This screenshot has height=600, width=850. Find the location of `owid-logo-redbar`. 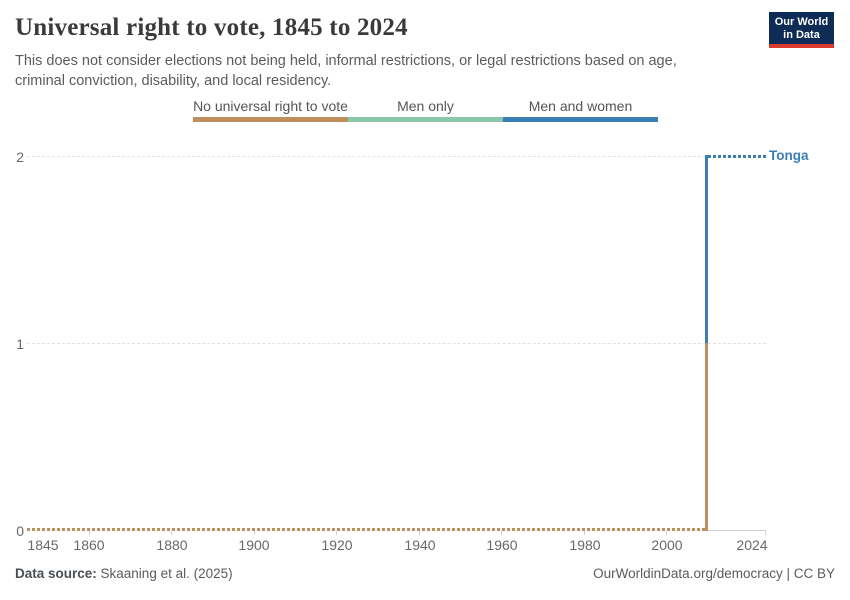

owid-logo-redbar is located at coordinates (801, 46).